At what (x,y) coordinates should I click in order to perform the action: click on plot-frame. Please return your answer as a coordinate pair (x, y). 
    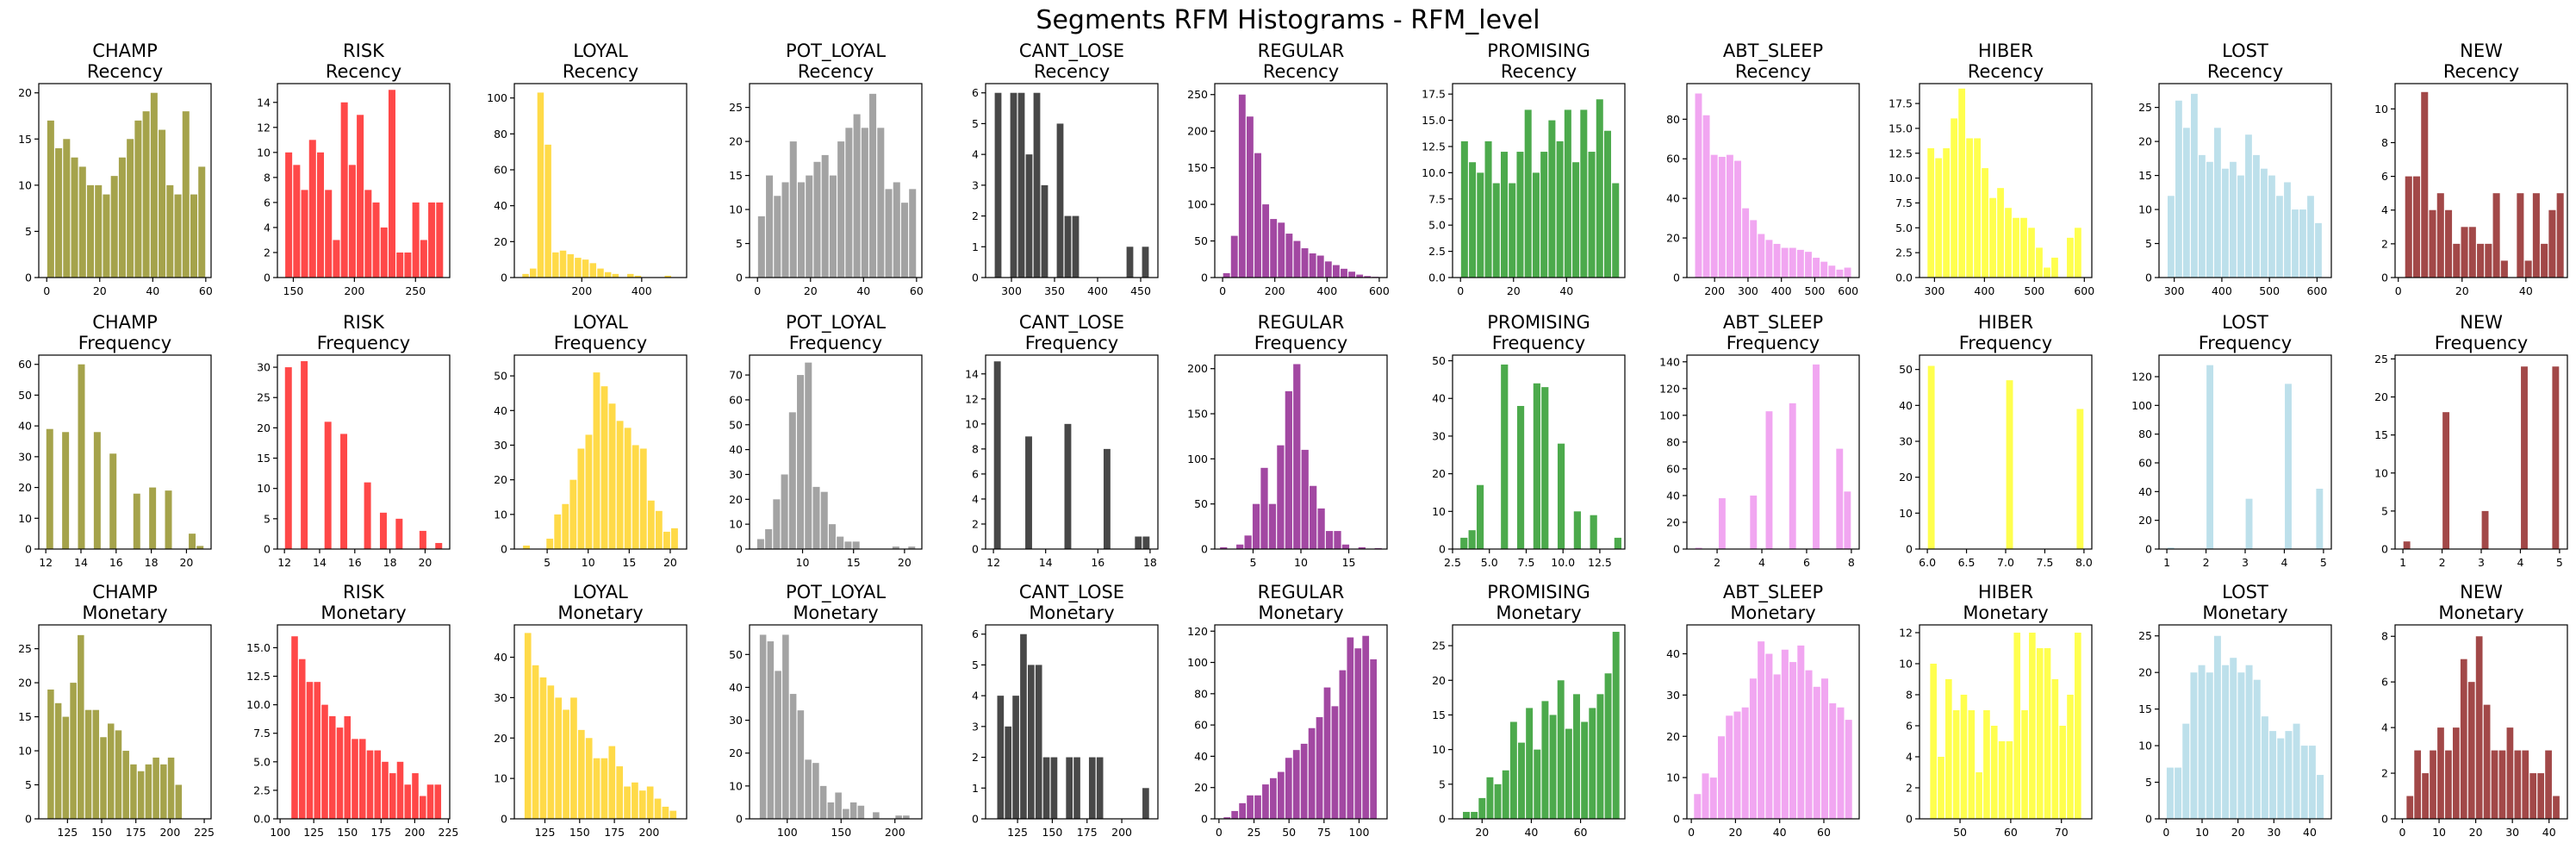
    Looking at the image, I should click on (2481, 722).